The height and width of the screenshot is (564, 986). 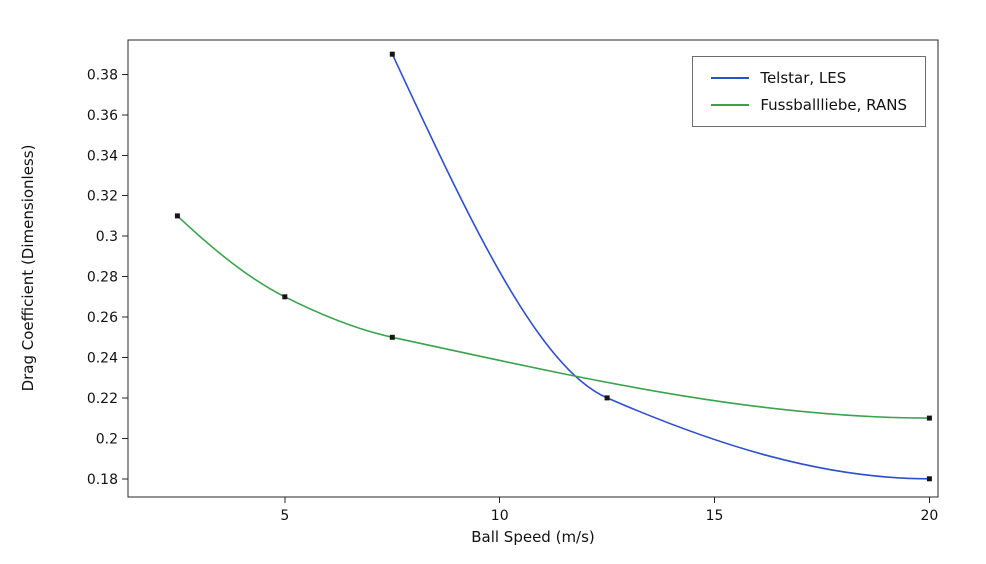 What do you see at coordinates (809, 91) in the screenshot?
I see `legend: Telstar, LES Fussballliebe, RANS` at bounding box center [809, 91].